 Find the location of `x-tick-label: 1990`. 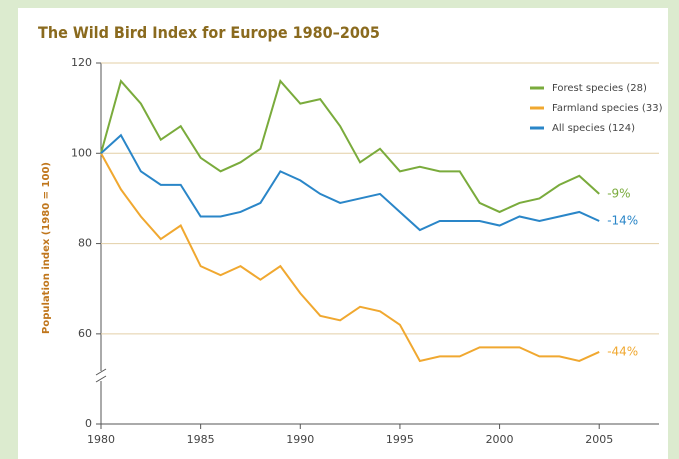

x-tick-label: 1990 is located at coordinates (300, 439).